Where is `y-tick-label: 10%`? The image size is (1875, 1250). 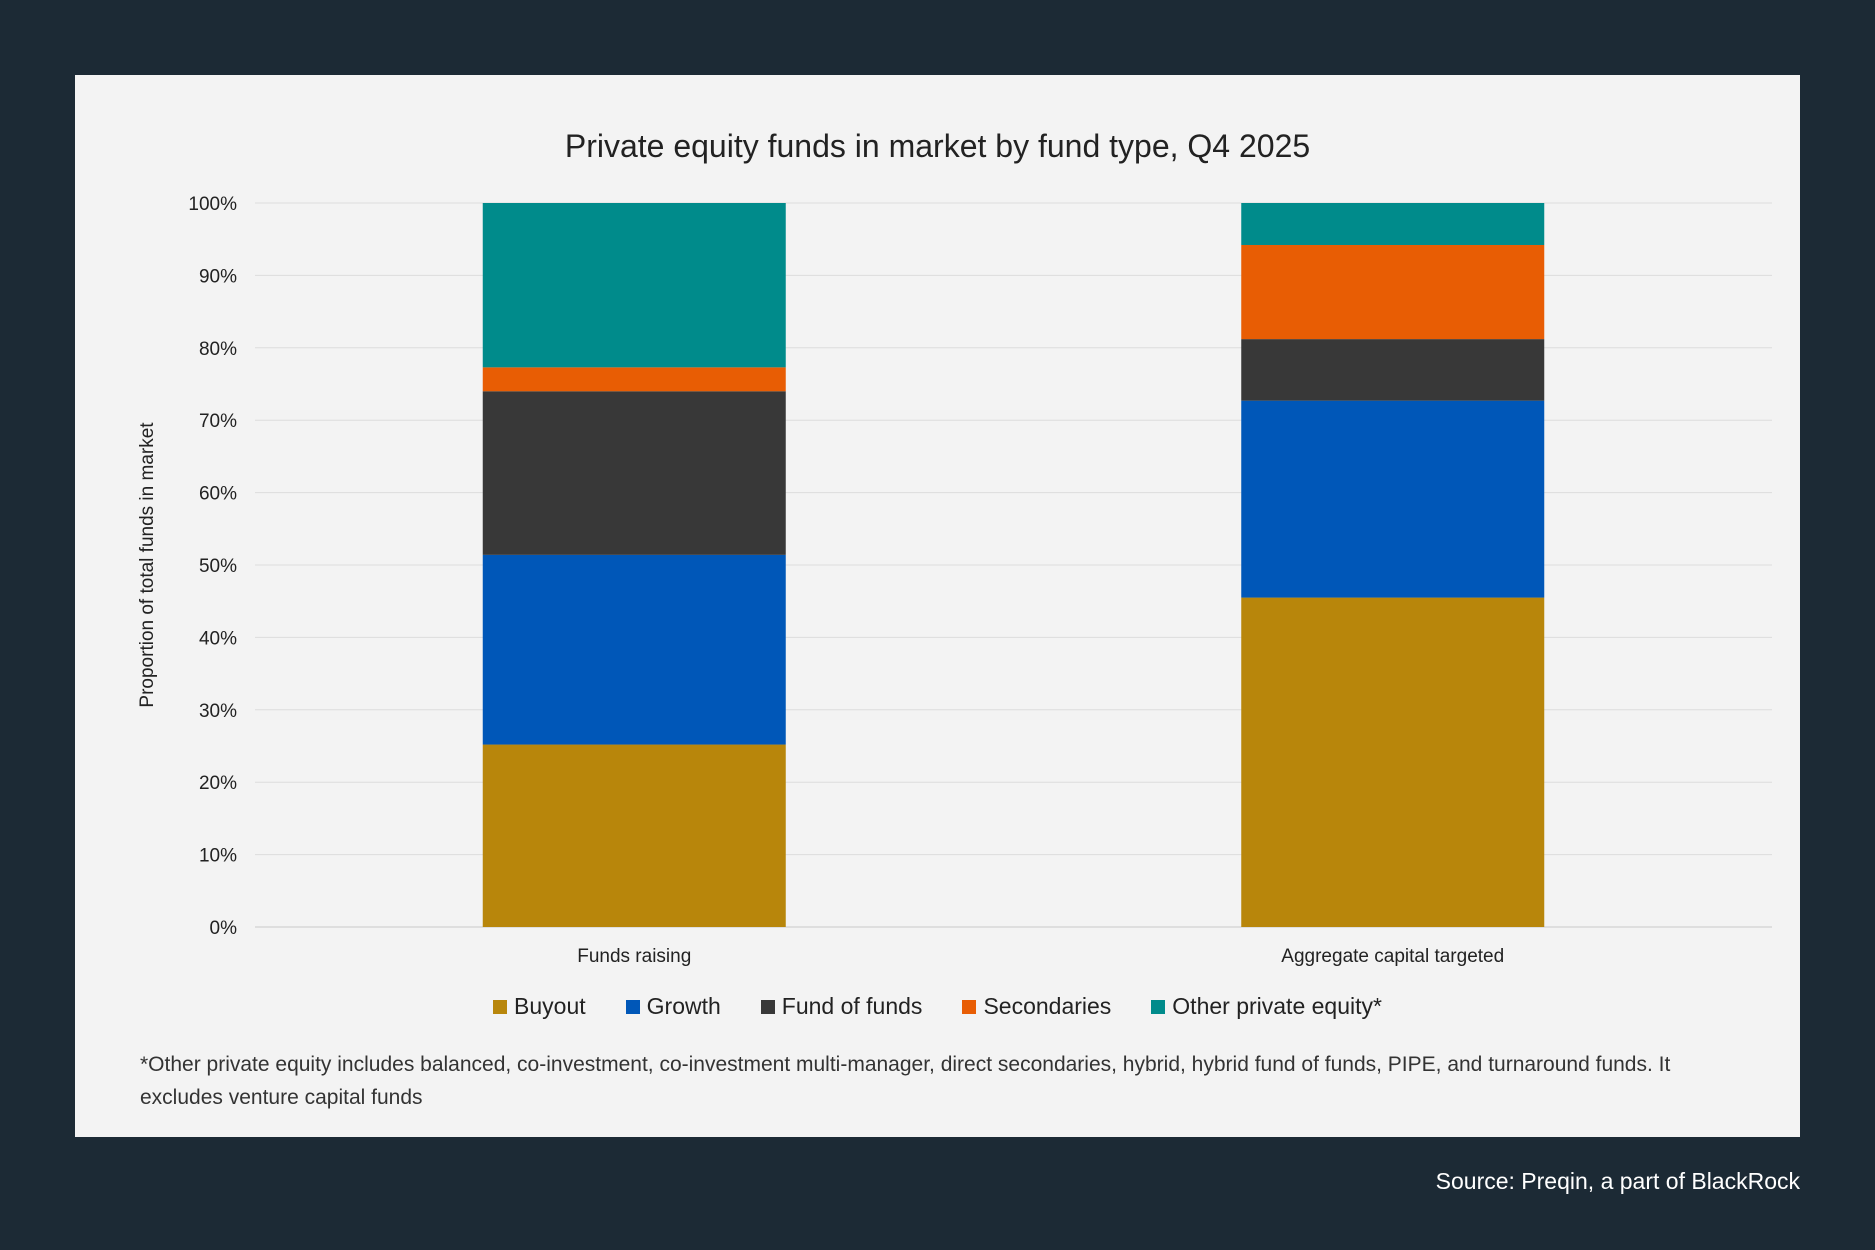
y-tick-label: 10% is located at coordinates (218, 856).